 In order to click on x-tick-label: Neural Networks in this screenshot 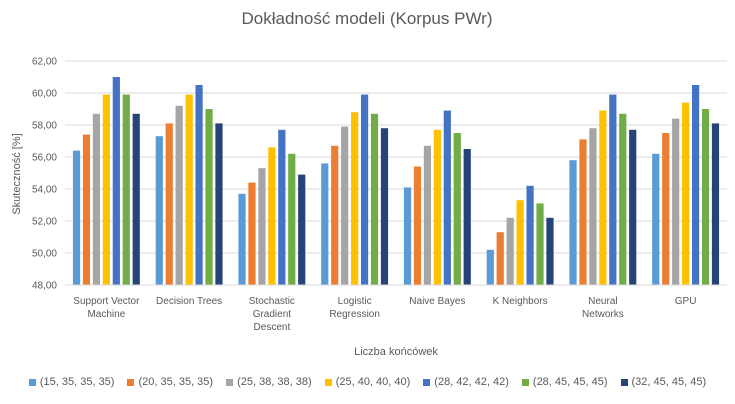, I will do `click(603, 308)`.